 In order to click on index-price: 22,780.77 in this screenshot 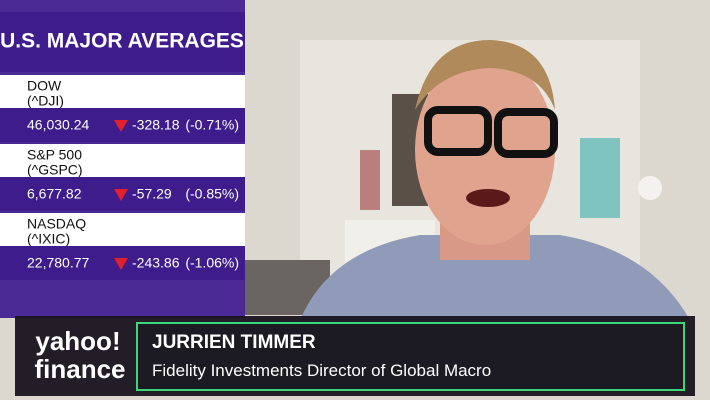, I will do `click(58, 263)`.